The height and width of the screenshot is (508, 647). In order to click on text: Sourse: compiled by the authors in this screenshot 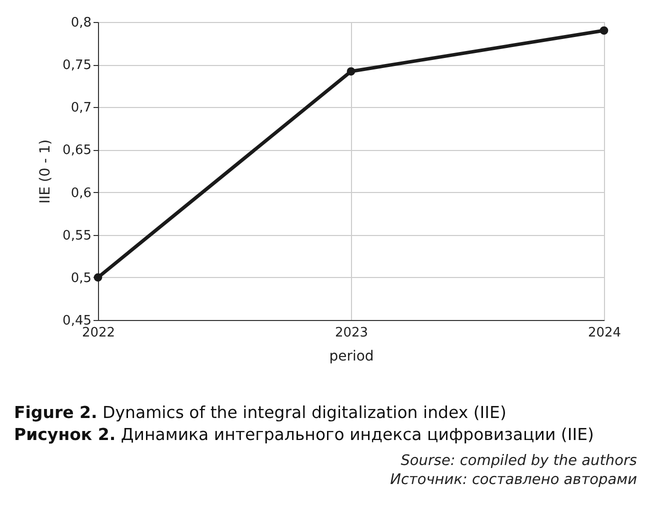, I will do `click(518, 461)`.